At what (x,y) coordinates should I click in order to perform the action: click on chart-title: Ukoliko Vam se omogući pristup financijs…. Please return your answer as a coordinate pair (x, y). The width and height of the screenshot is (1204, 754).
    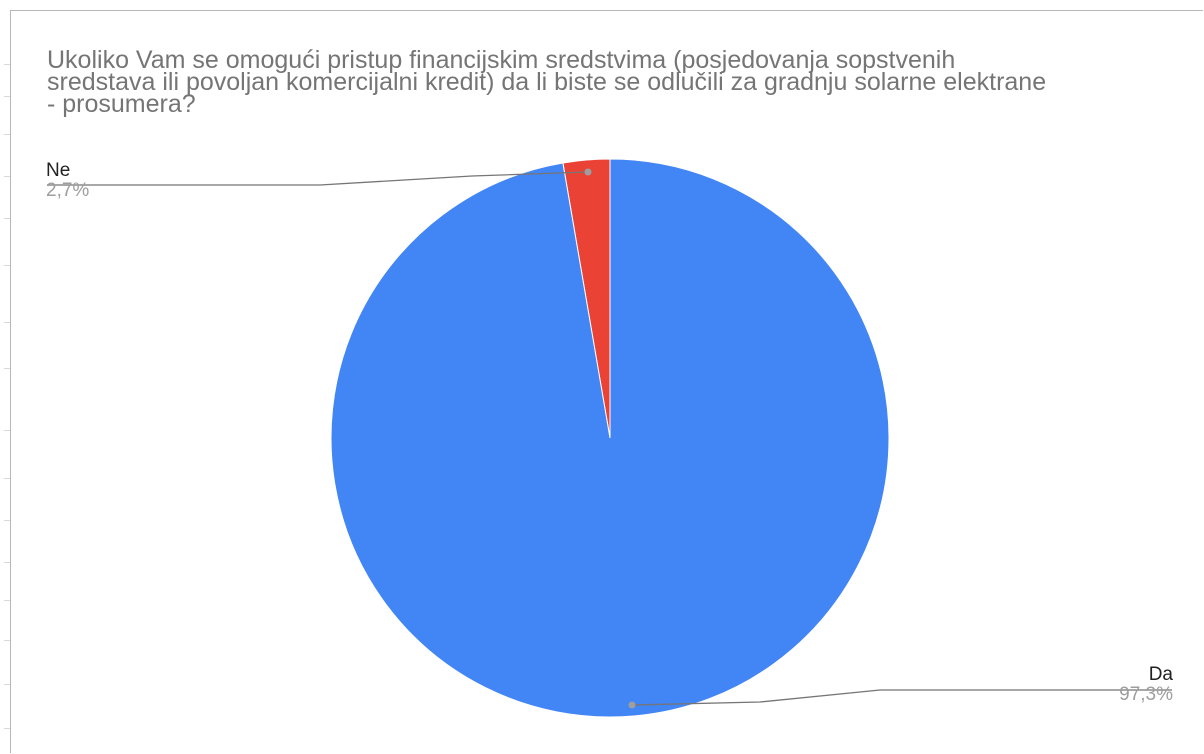
    Looking at the image, I should click on (547, 82).